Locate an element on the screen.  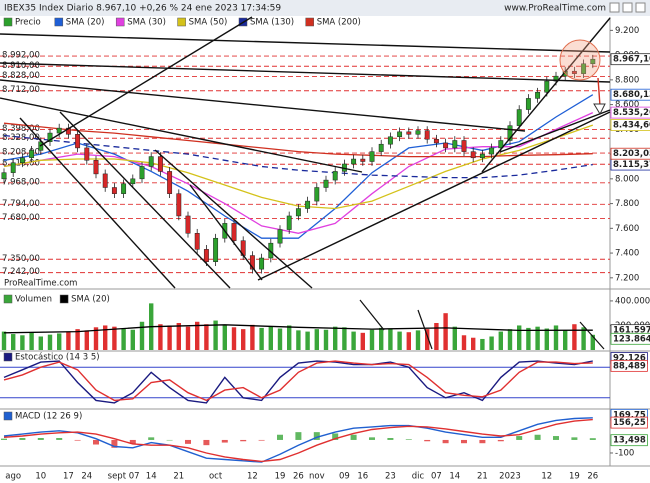
x-tick-label: 14 is located at coordinates (454, 477).